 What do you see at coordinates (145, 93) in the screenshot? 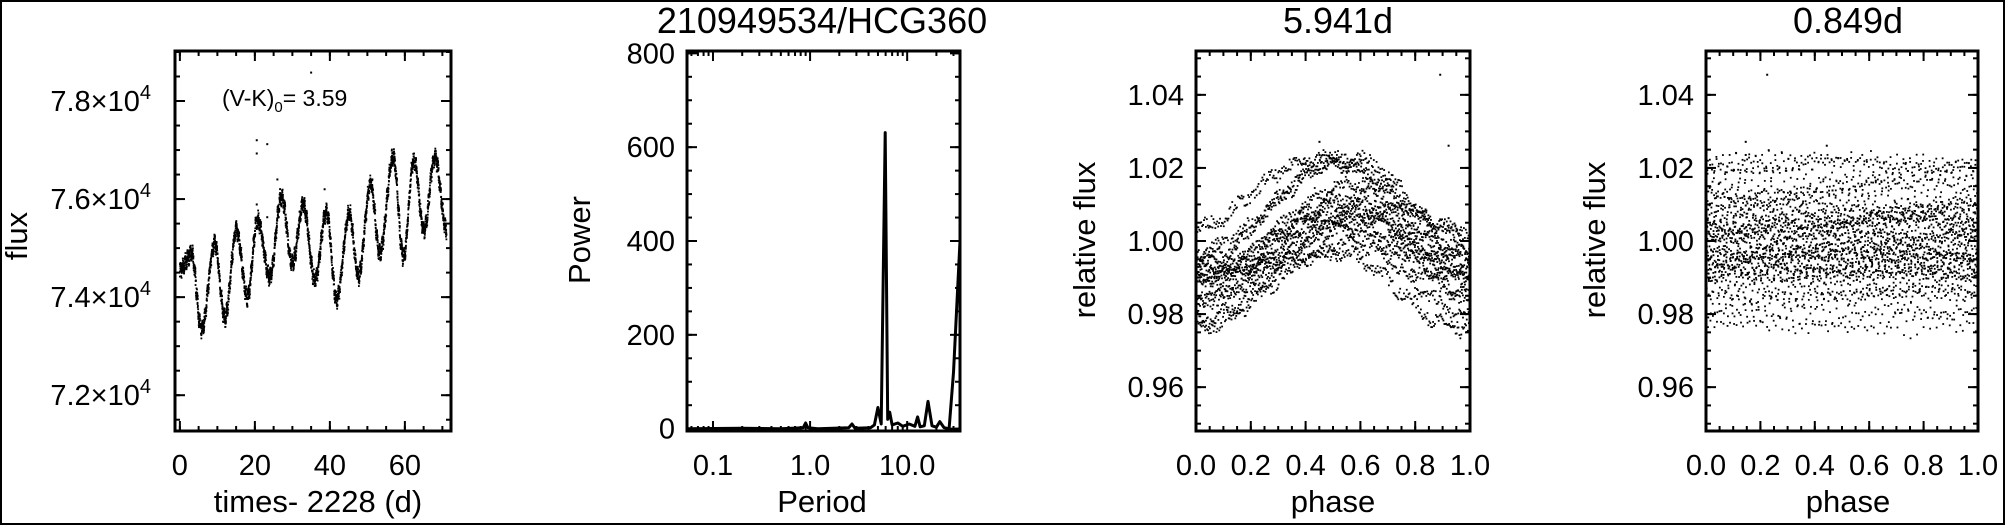
I see `y-tick-exponent: 4` at bounding box center [145, 93].